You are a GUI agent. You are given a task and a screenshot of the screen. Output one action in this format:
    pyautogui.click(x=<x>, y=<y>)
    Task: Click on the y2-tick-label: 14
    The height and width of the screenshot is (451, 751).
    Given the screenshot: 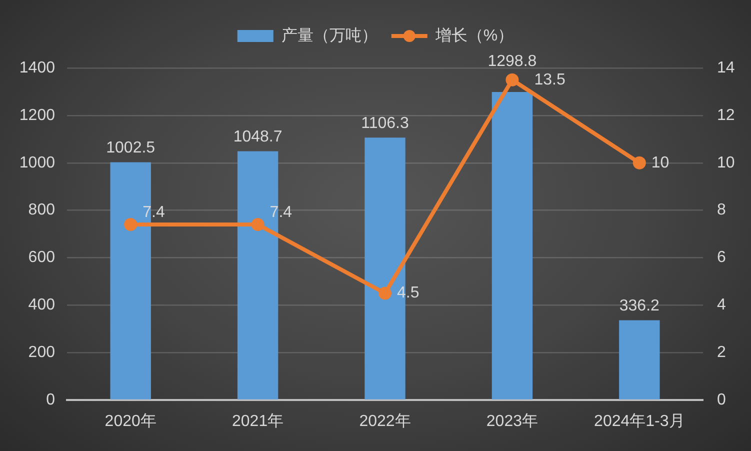 What is the action you would take?
    pyautogui.click(x=726, y=67)
    